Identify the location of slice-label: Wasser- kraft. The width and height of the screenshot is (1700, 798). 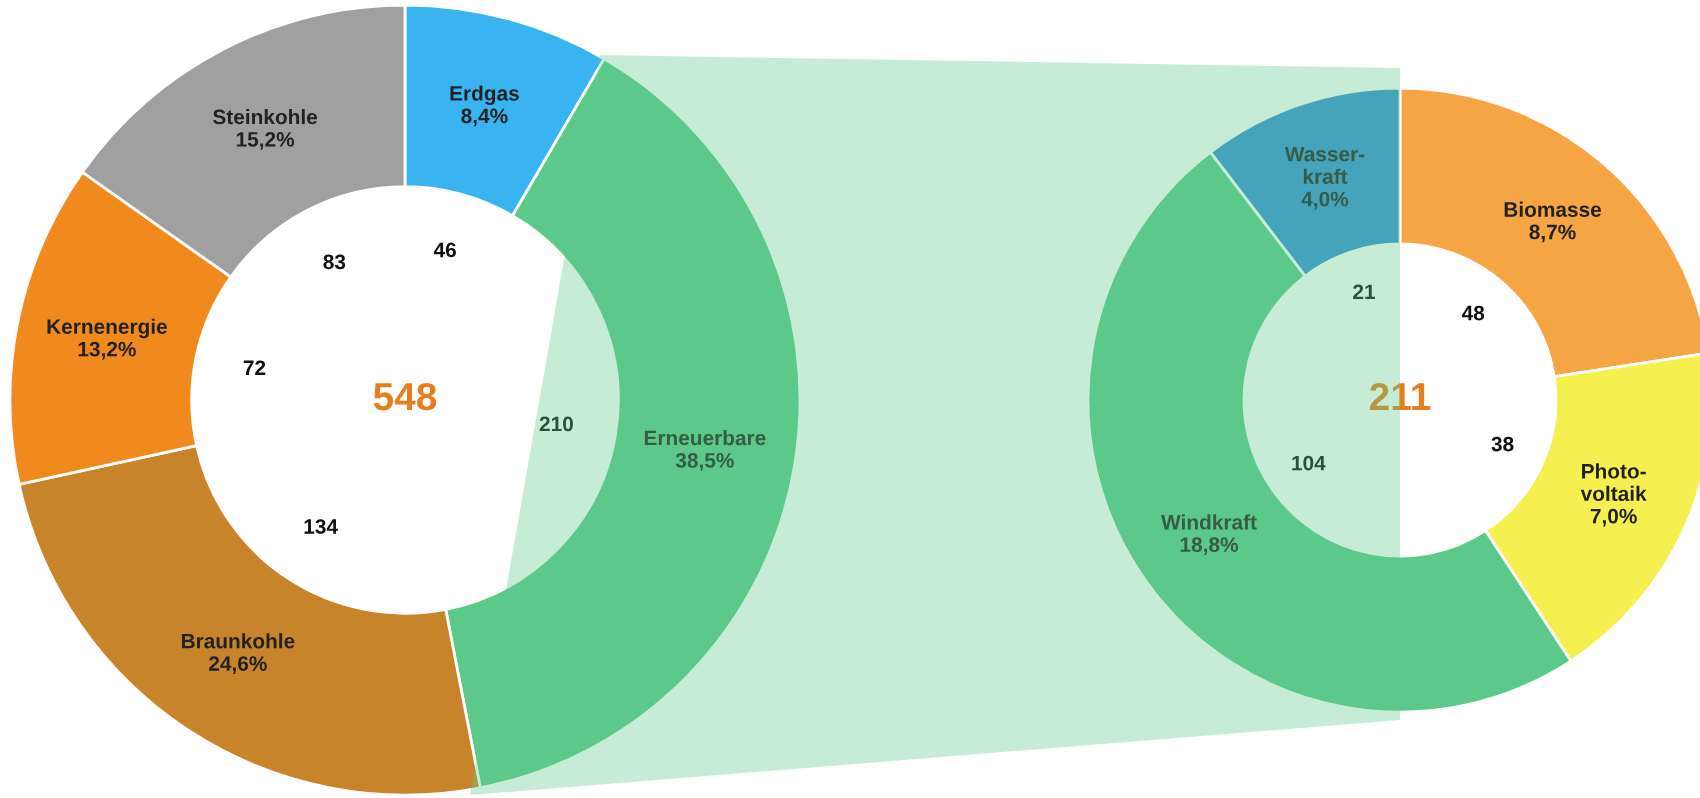
(1324, 165).